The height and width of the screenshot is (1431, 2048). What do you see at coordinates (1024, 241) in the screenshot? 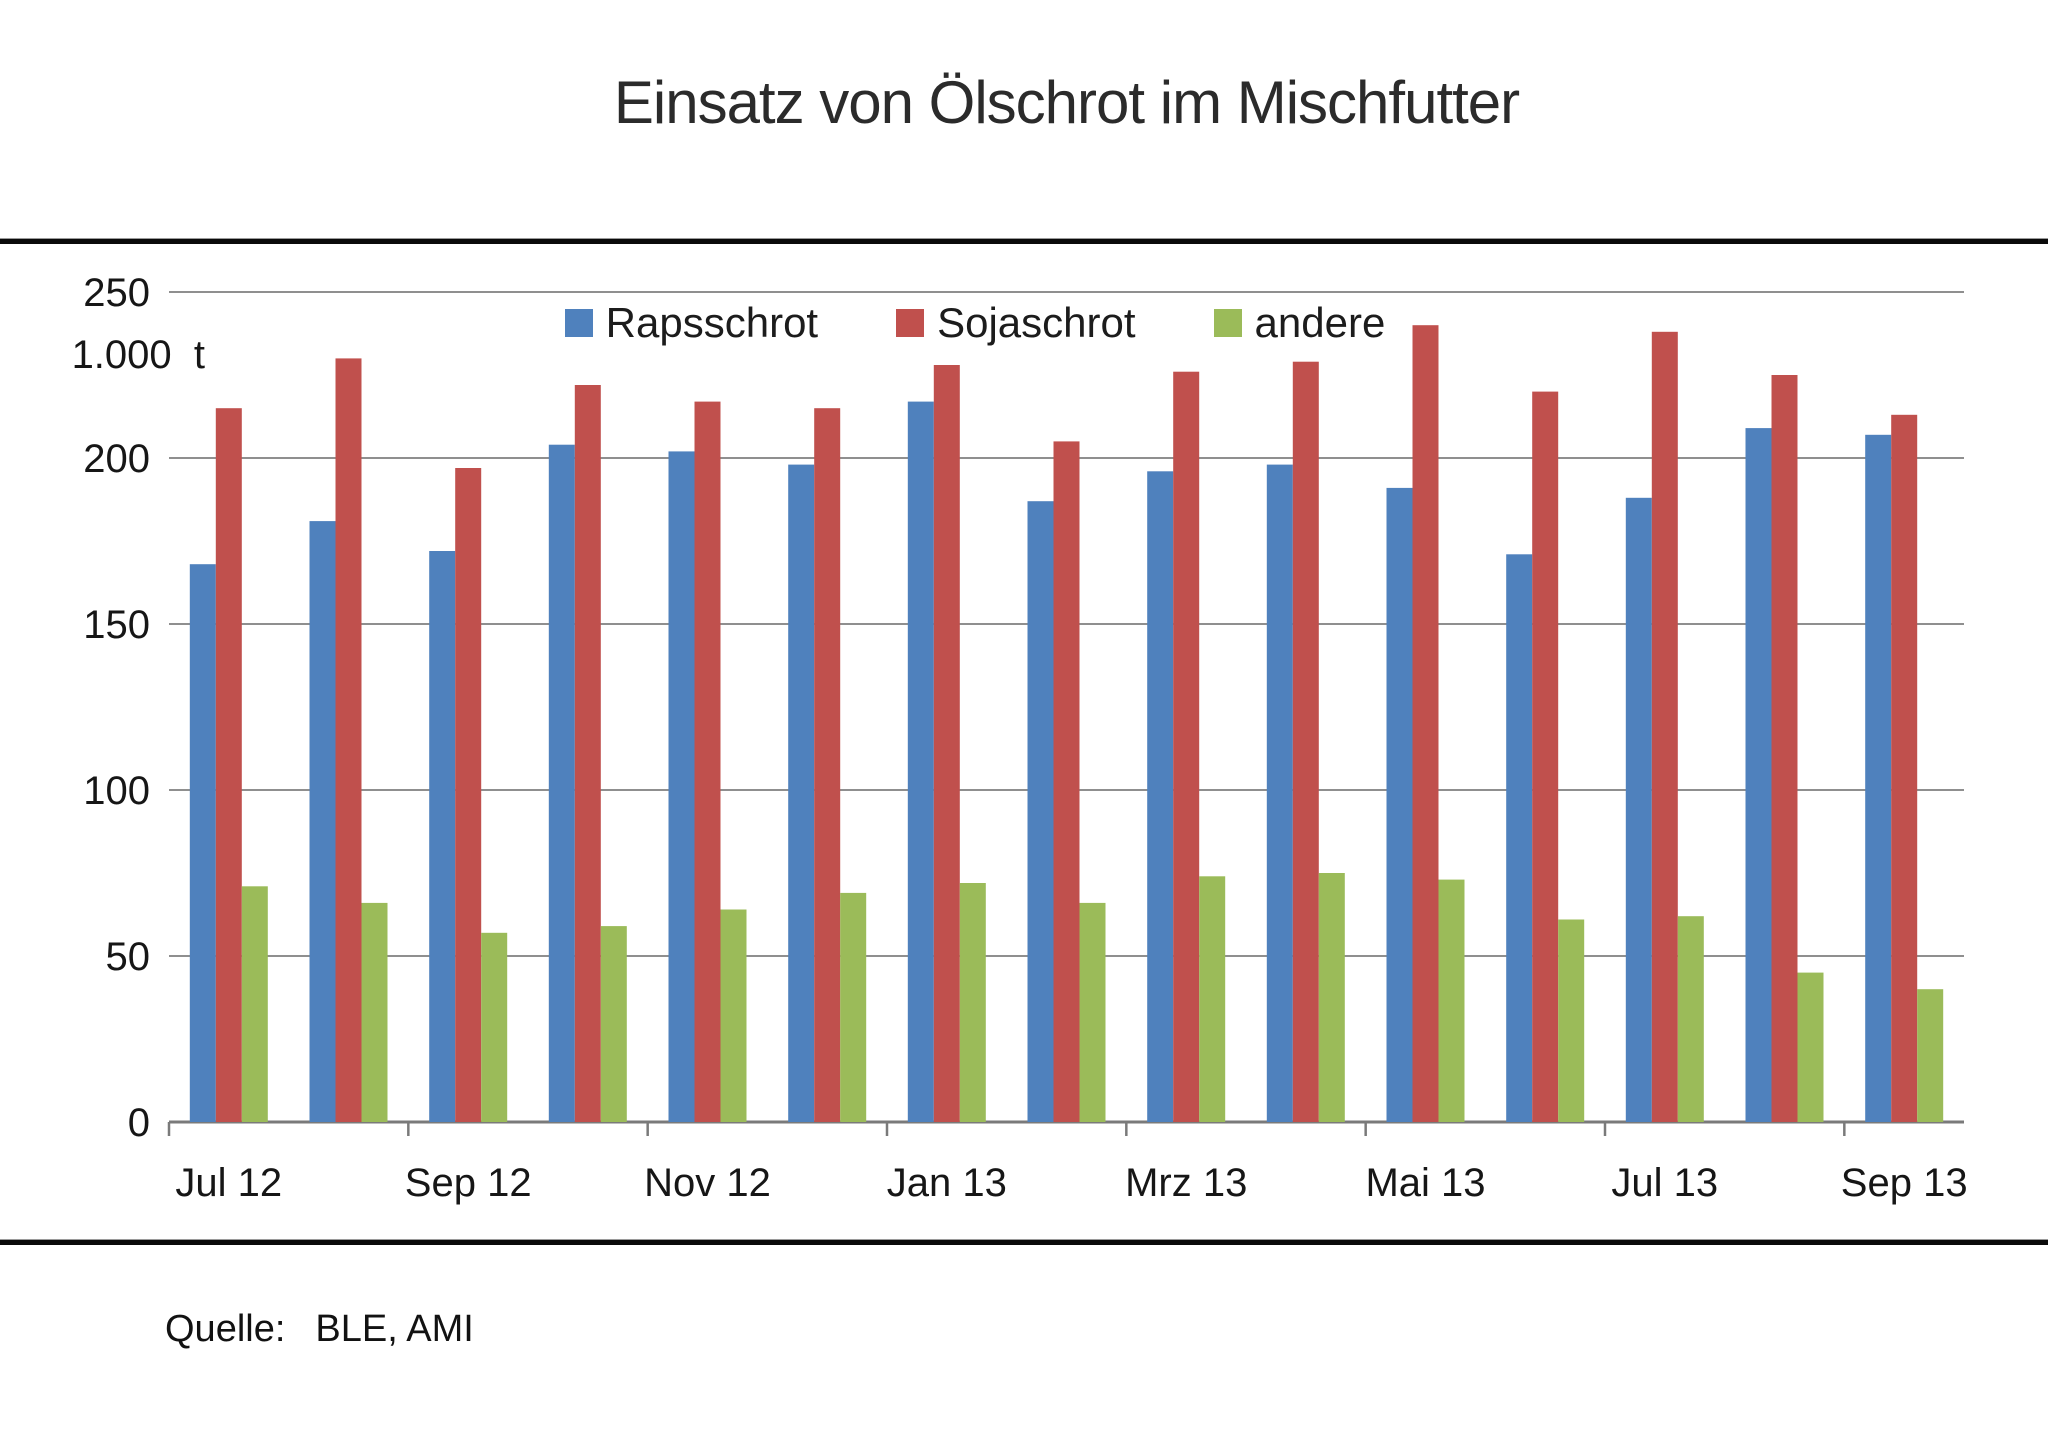
I see `top-divider` at bounding box center [1024, 241].